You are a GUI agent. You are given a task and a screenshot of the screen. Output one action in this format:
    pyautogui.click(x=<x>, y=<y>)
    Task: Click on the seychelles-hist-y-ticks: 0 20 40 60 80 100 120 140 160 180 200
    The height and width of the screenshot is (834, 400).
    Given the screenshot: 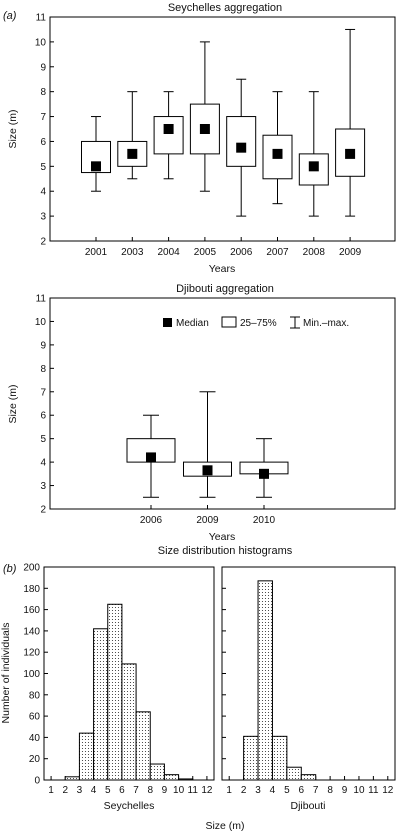 What is the action you would take?
    pyautogui.click(x=35, y=675)
    